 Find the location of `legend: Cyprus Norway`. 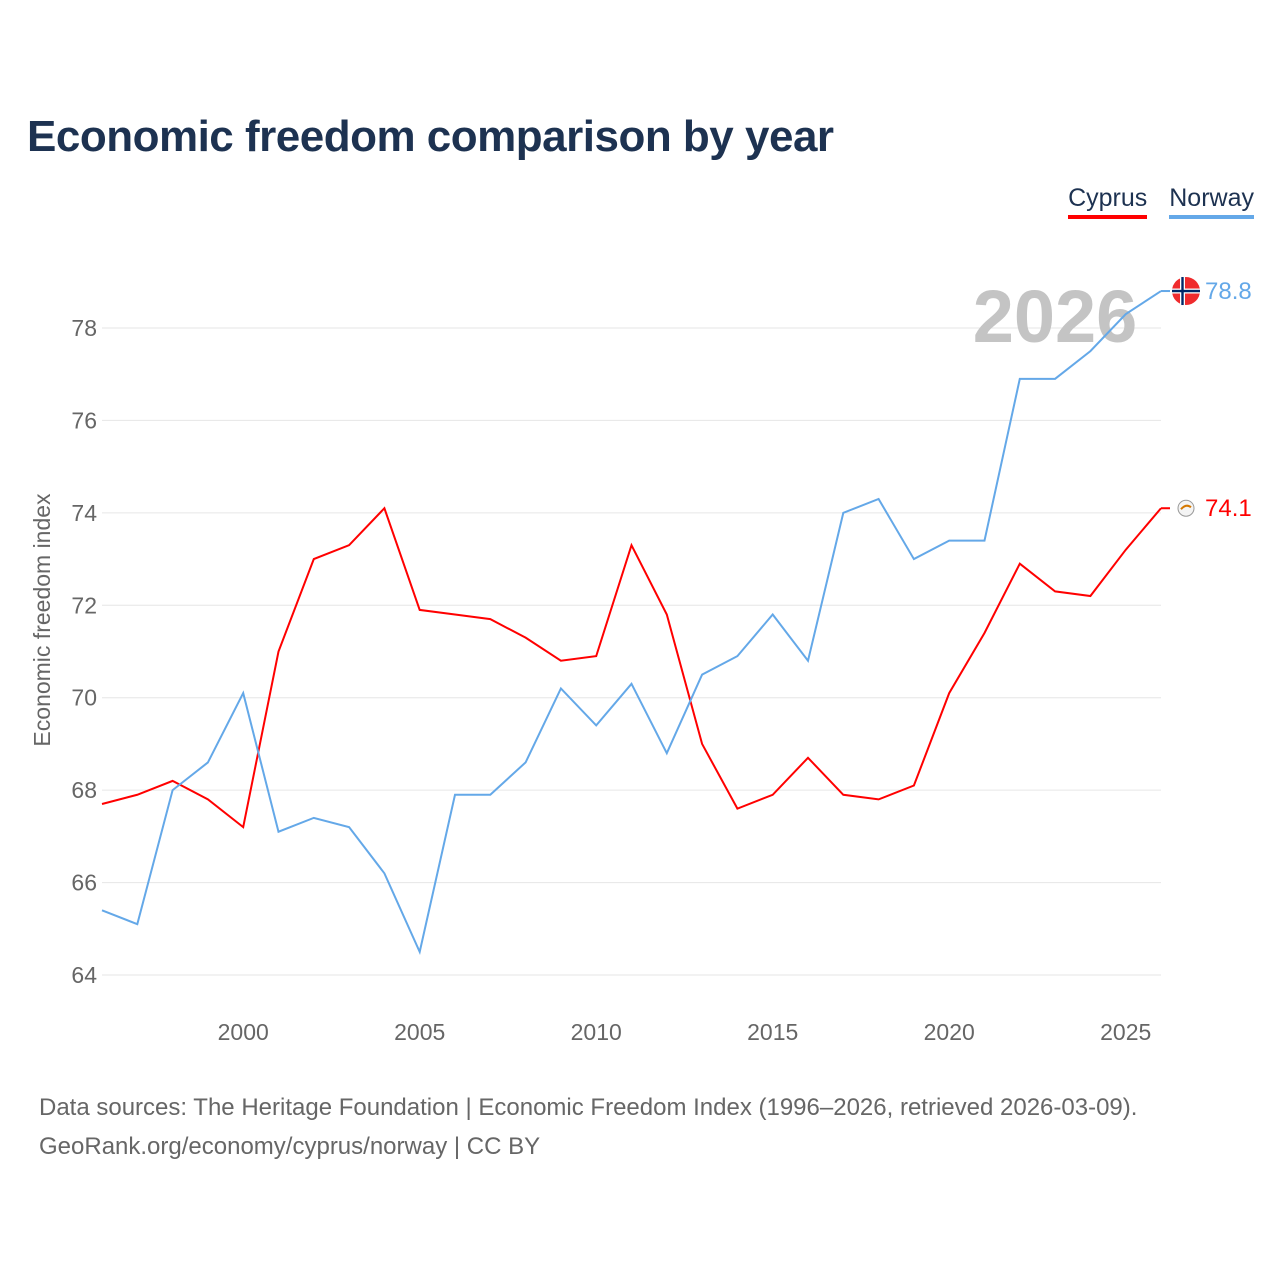

legend: Cyprus Norway is located at coordinates (1161, 201).